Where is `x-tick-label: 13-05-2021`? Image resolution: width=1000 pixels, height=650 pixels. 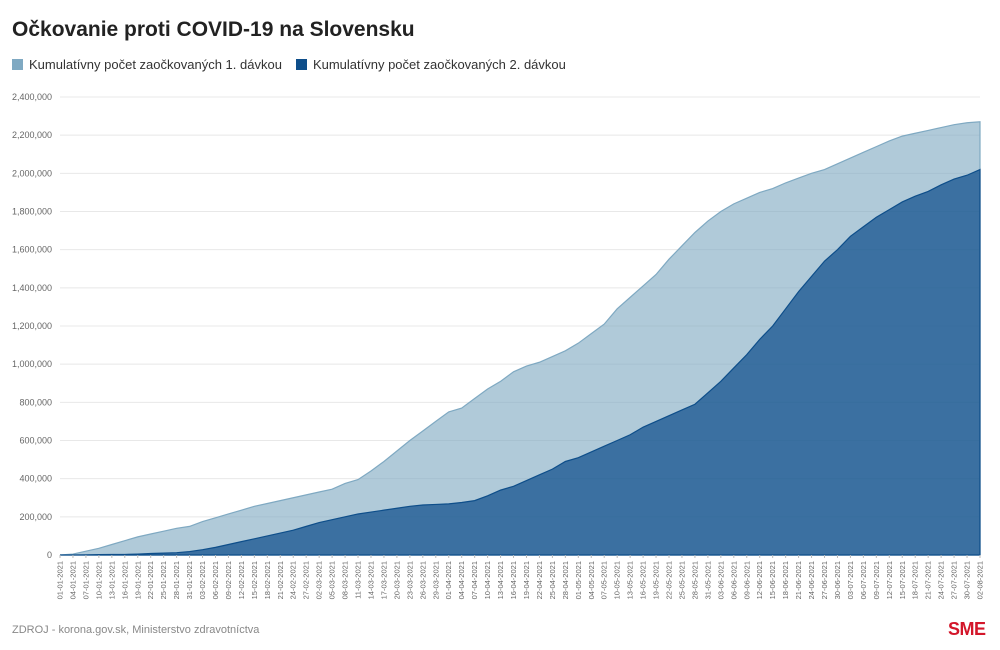 x-tick-label: 13-05-2021 is located at coordinates (630, 580).